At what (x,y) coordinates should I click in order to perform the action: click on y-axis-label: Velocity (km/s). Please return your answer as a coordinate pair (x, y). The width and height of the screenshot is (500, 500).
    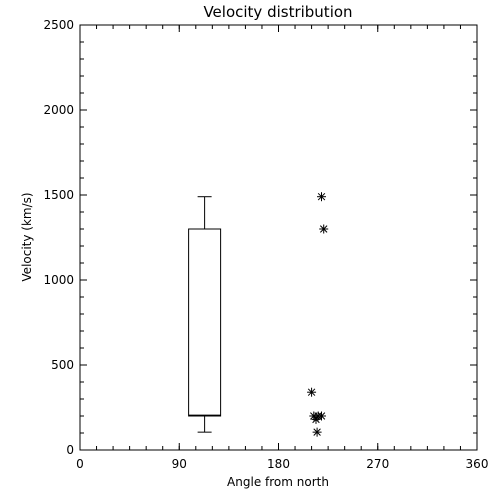
    Looking at the image, I should click on (27, 236).